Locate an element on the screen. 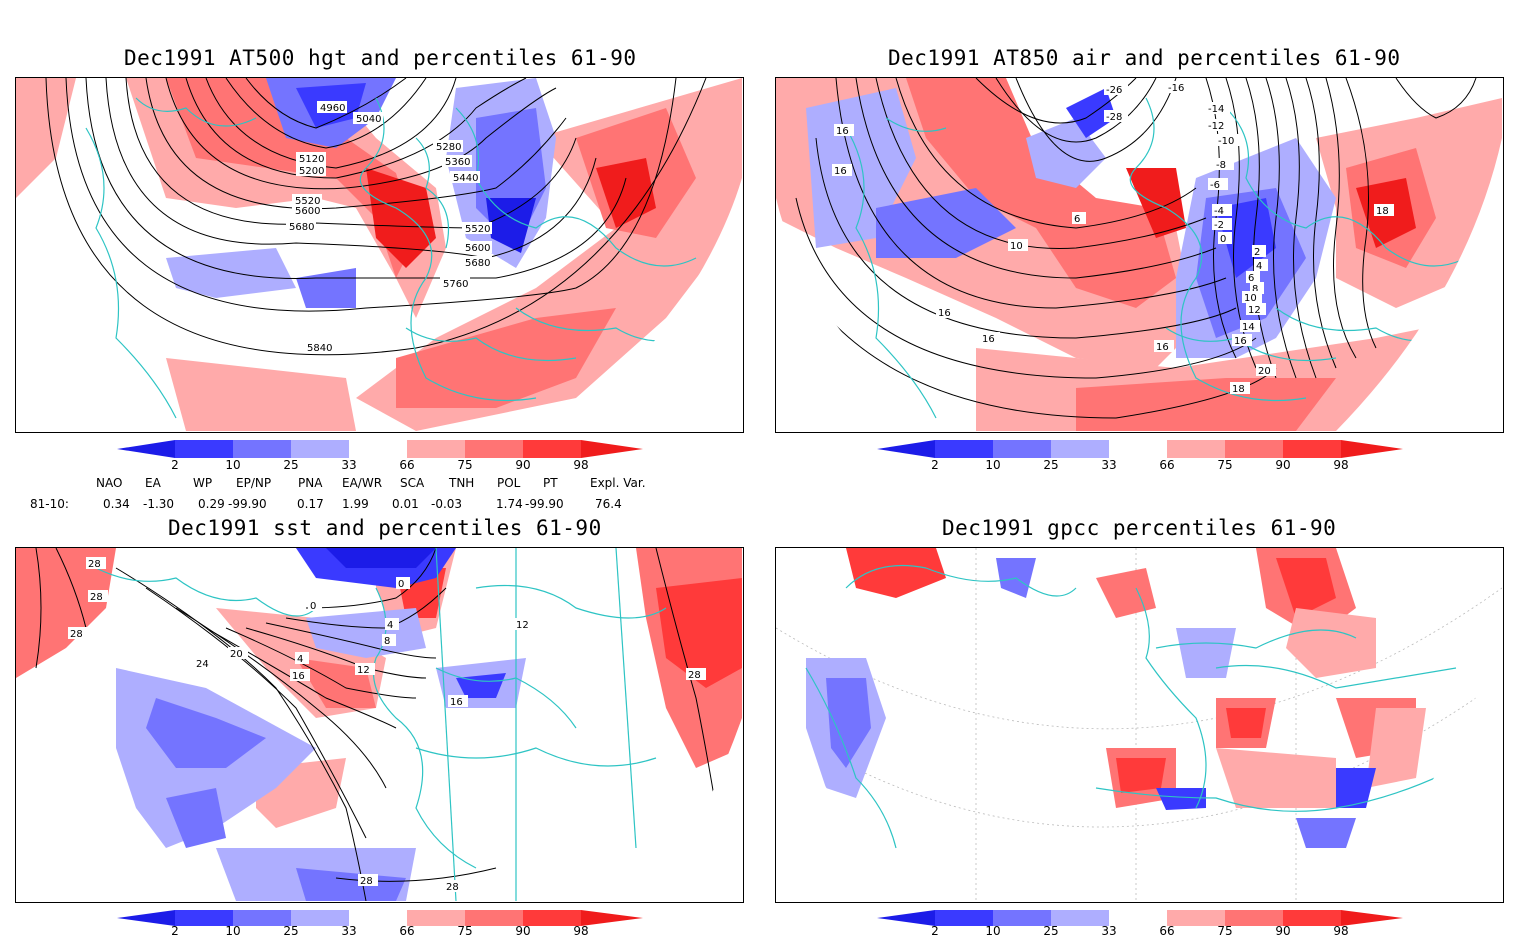 The image size is (1520, 940). contour-label: -14 is located at coordinates (1216, 109).